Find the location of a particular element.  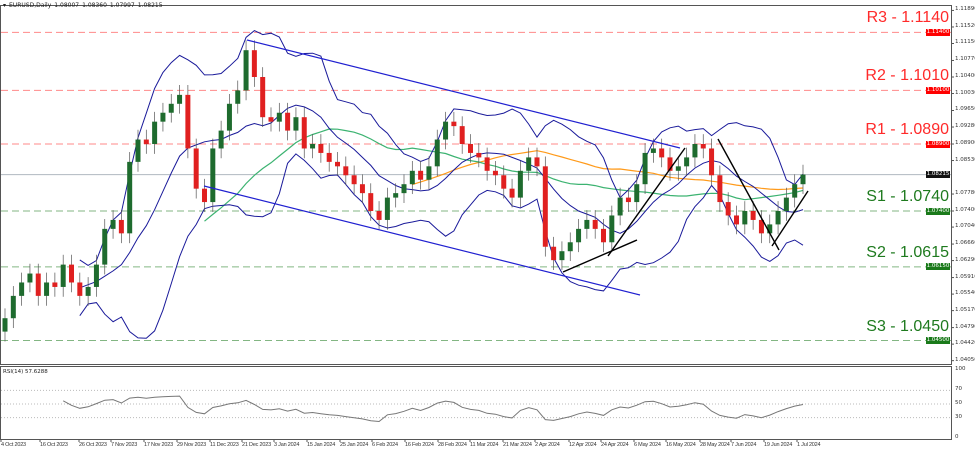

channel-lower-line is located at coordinates (422, 240).